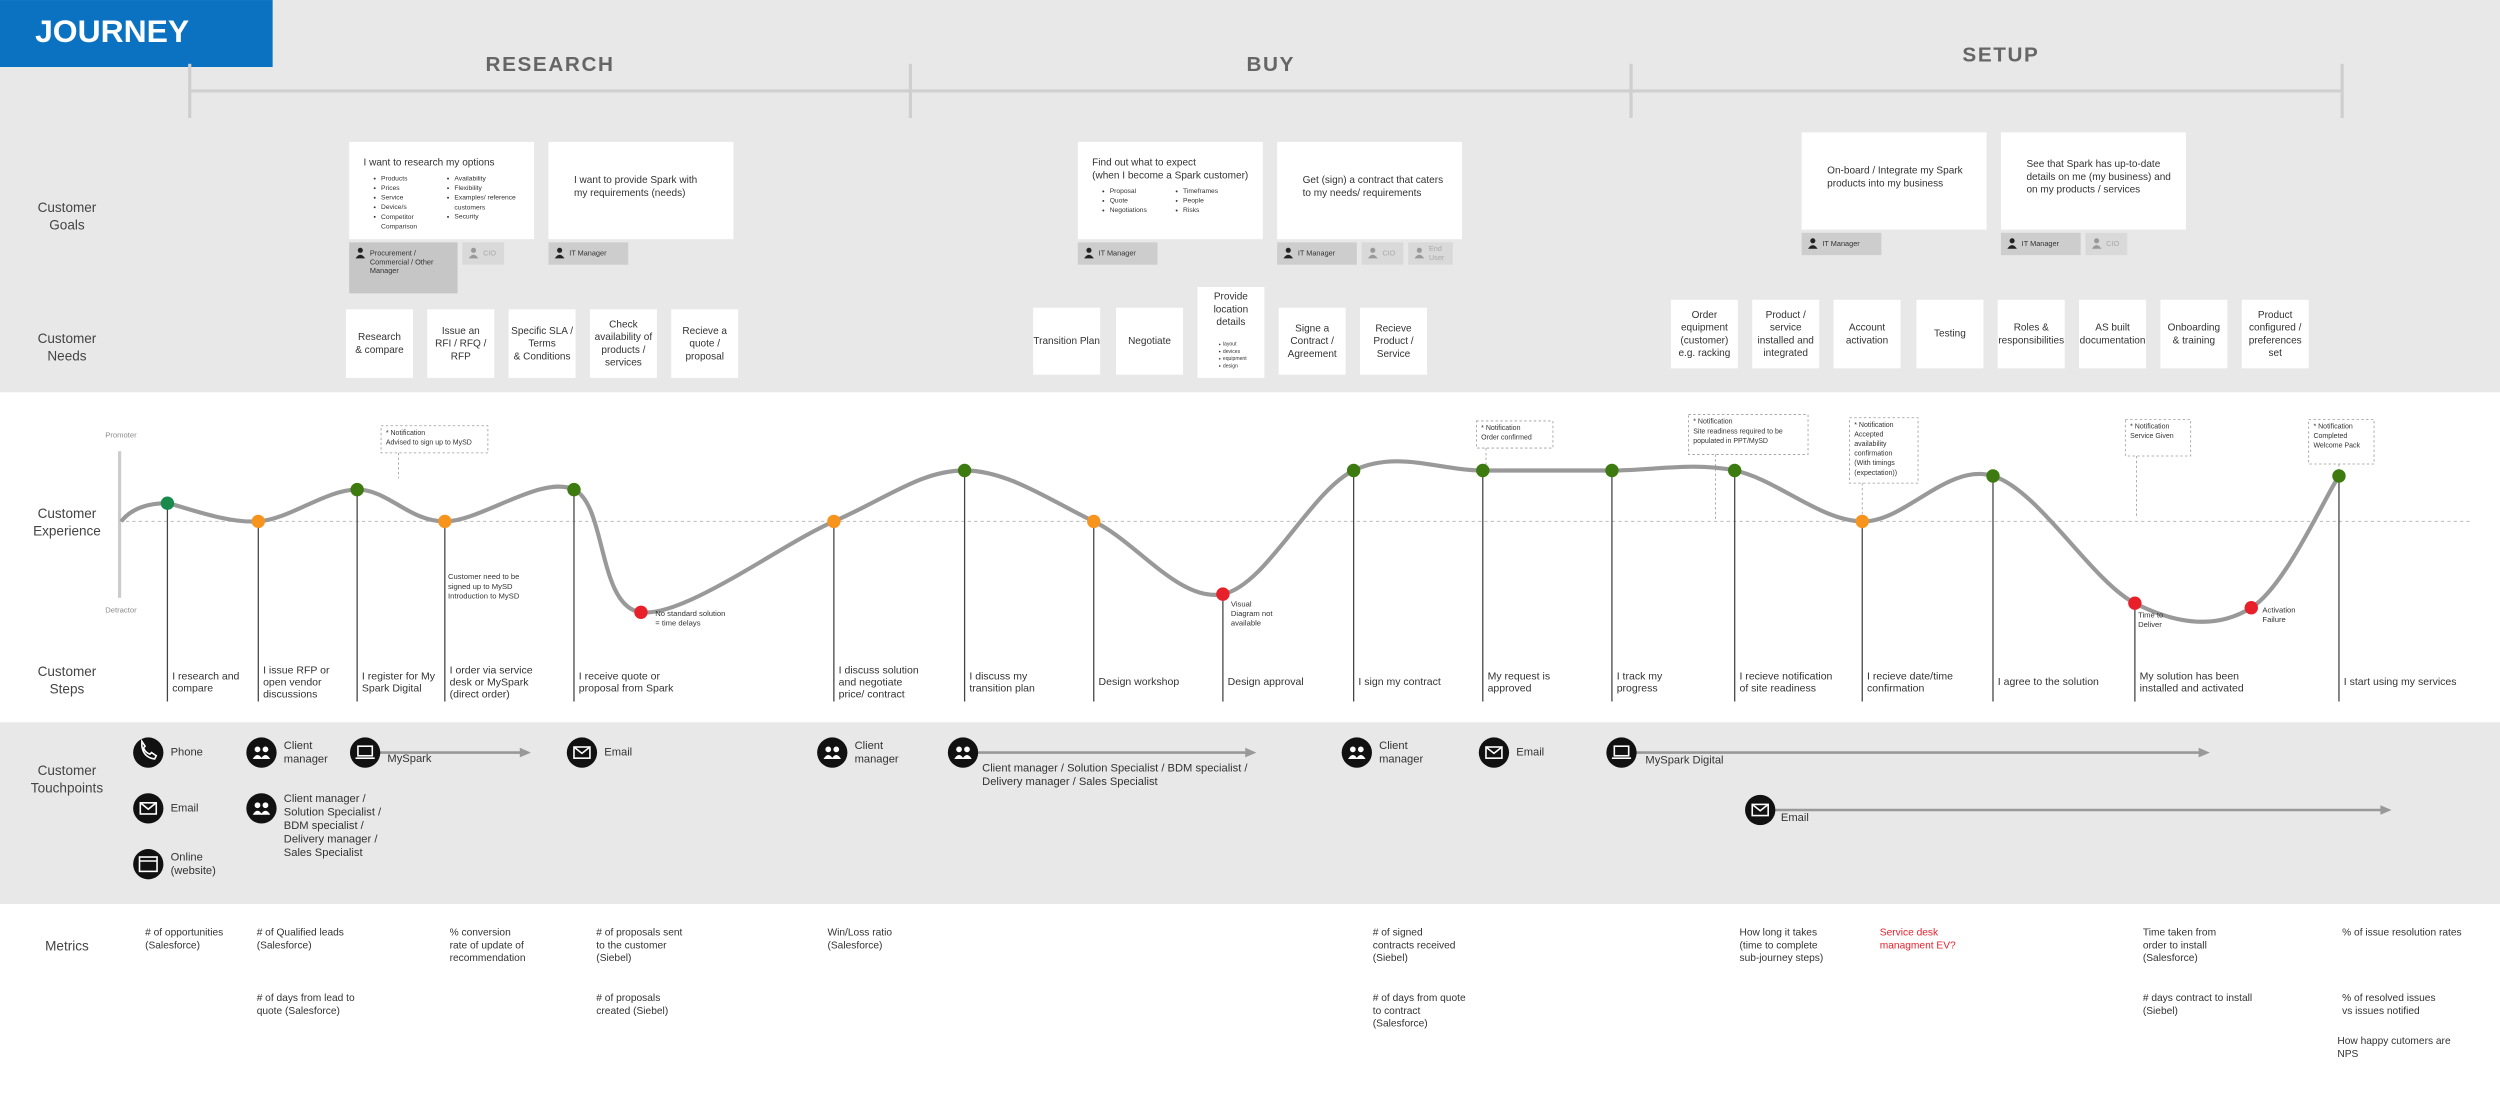 This screenshot has height=1097, width=2500. I want to click on notification-text-line: Order confirmed, so click(1506, 438).